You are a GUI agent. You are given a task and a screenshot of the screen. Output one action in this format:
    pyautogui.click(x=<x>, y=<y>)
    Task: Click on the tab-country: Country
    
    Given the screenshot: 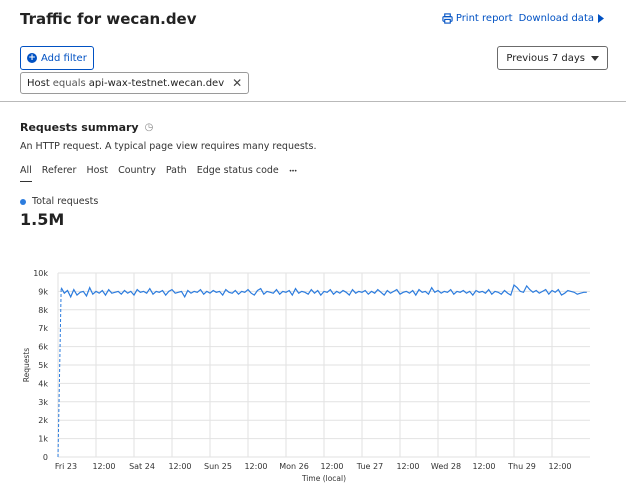 What is the action you would take?
    pyautogui.click(x=137, y=170)
    